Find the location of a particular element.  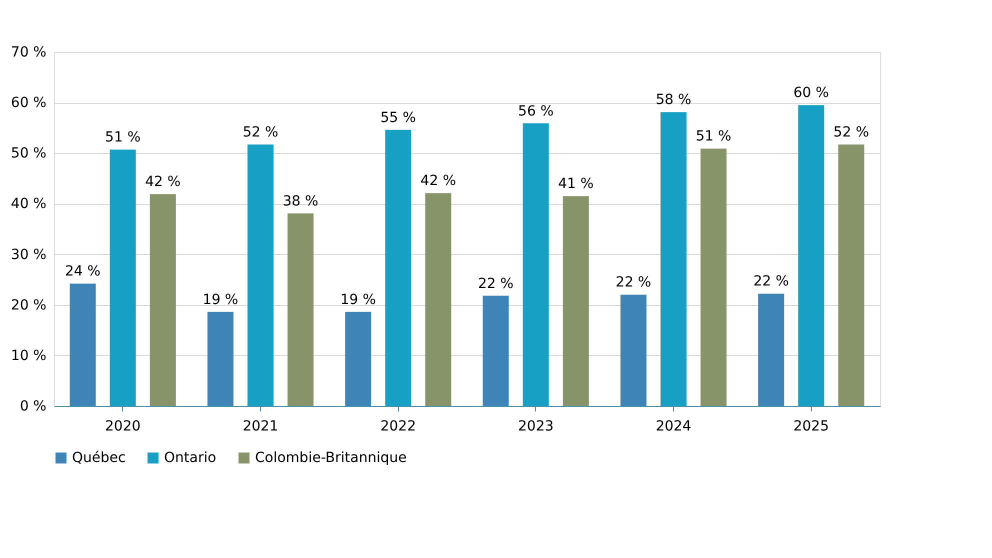

x-tick-label: 2024 is located at coordinates (674, 426).